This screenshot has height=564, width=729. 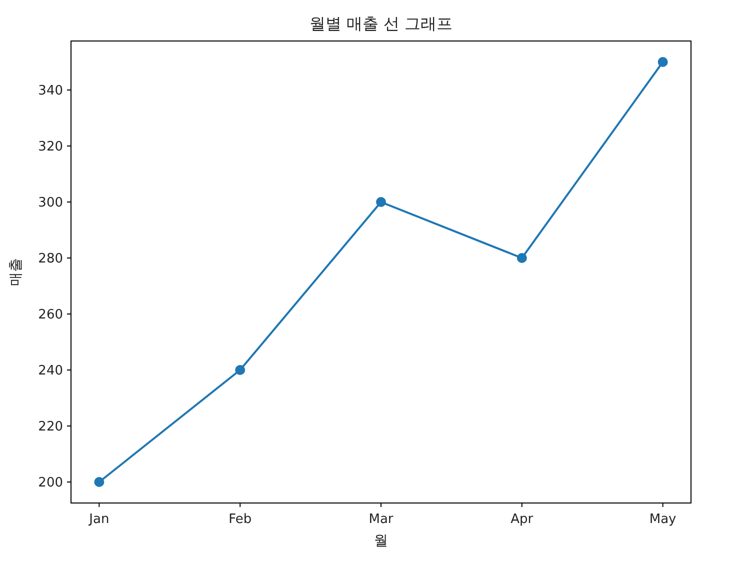 I want to click on x-tick-label: May, so click(x=663, y=519).